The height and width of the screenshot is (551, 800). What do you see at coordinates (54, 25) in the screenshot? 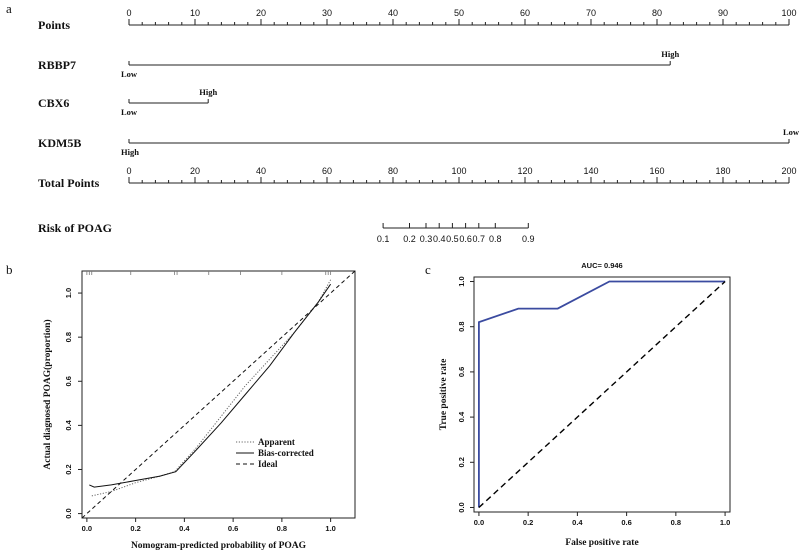
I see `nomogram-row-label: Points` at bounding box center [54, 25].